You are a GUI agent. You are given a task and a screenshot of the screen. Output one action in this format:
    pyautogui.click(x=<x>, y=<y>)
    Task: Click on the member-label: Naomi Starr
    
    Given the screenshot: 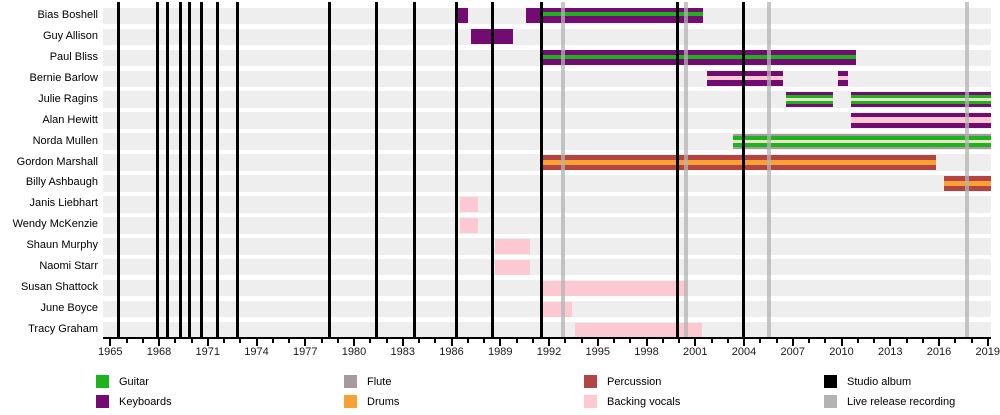 What is the action you would take?
    pyautogui.click(x=68, y=266)
    